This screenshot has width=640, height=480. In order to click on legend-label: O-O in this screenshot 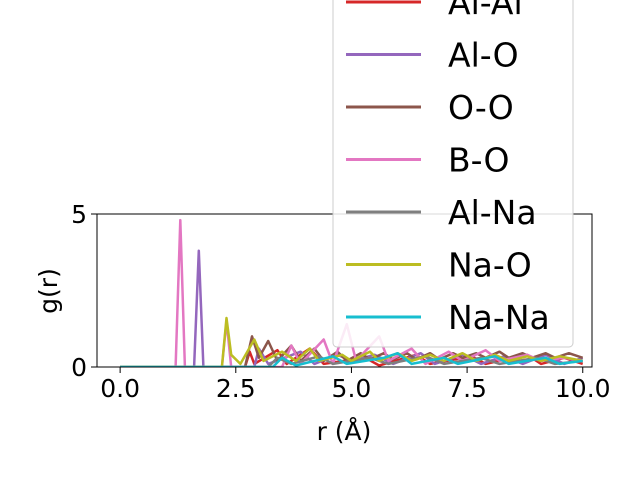, I will do `click(481, 107)`.